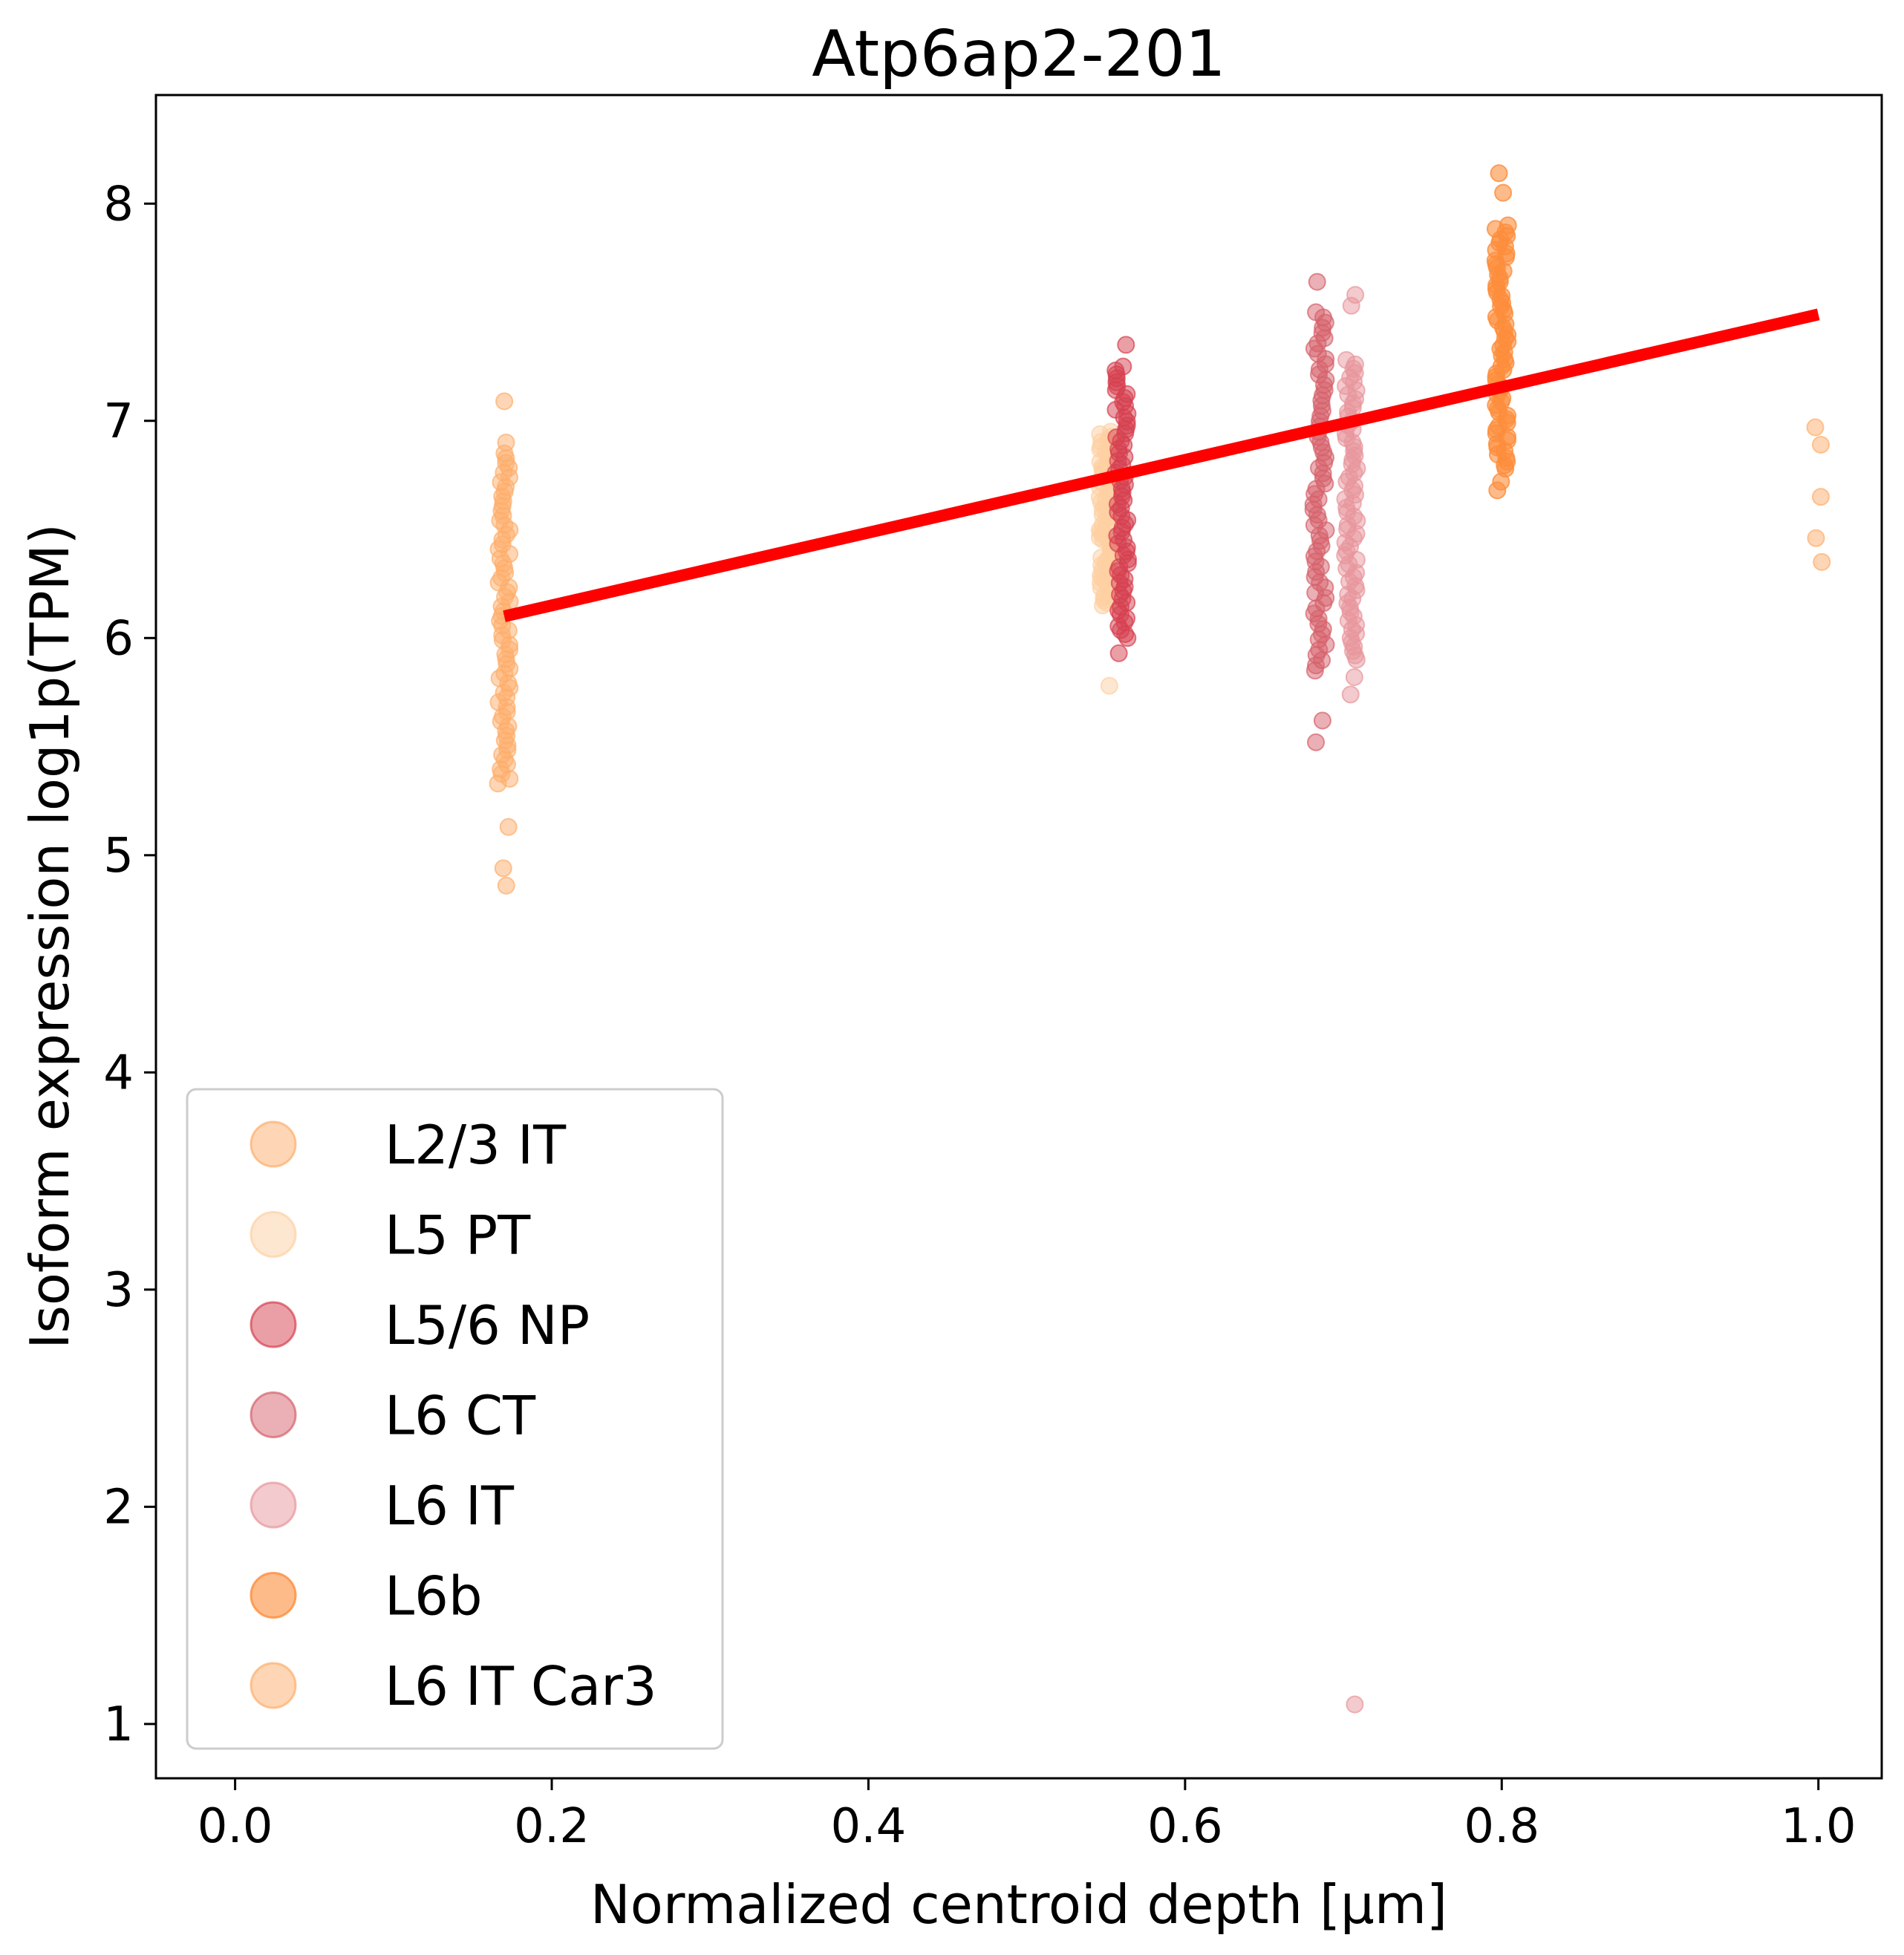 The width and height of the screenshot is (1904, 1955). I want to click on legend-label: L5/6 NP, so click(488, 1325).